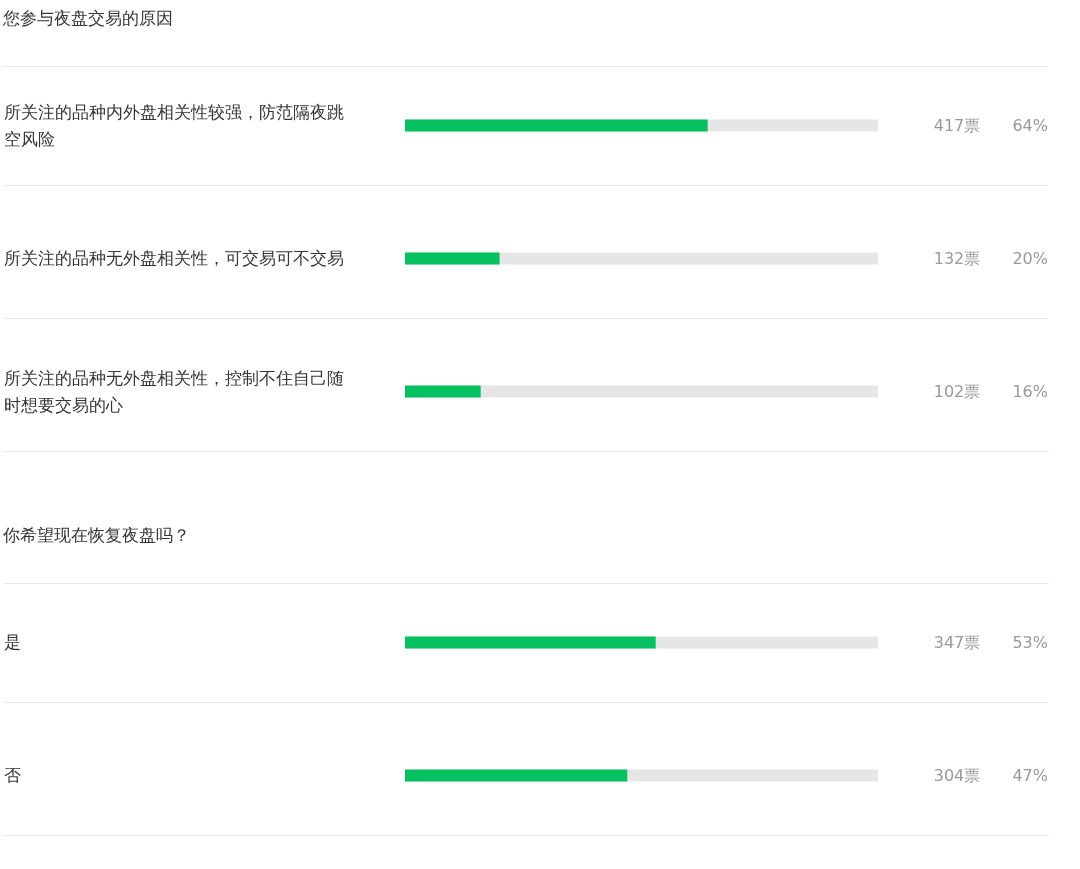 The height and width of the screenshot is (869, 1080). Describe the element at coordinates (173, 258) in the screenshot. I see `y-tick-label: 所关注的品种无外盘相关性，可交易可不交易` at that location.